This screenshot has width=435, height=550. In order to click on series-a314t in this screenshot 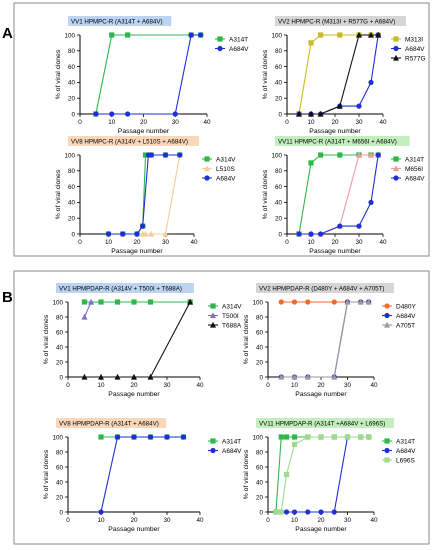, I will do `click(148, 74)`.